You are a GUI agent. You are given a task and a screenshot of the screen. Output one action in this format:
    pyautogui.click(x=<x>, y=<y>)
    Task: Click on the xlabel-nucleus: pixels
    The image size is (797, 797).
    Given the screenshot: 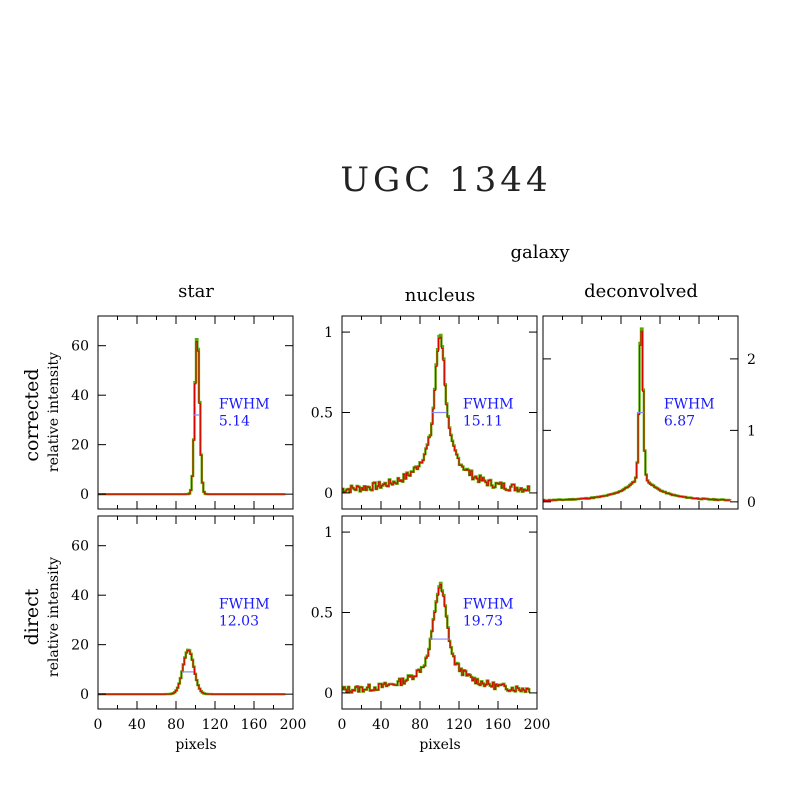 What is the action you would take?
    pyautogui.click(x=439, y=745)
    